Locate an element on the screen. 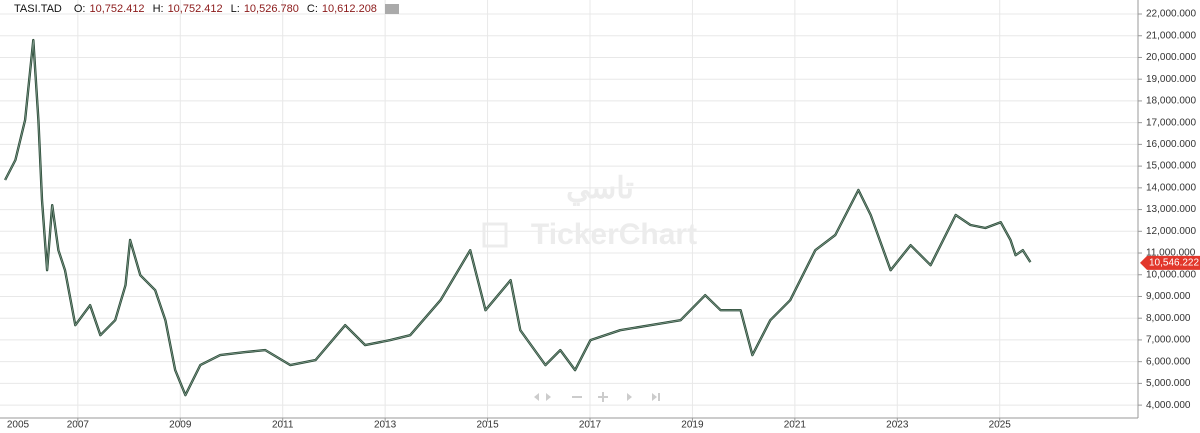 The height and width of the screenshot is (433, 1200). y-tick-label: 13,000.000 is located at coordinates (1171, 209).